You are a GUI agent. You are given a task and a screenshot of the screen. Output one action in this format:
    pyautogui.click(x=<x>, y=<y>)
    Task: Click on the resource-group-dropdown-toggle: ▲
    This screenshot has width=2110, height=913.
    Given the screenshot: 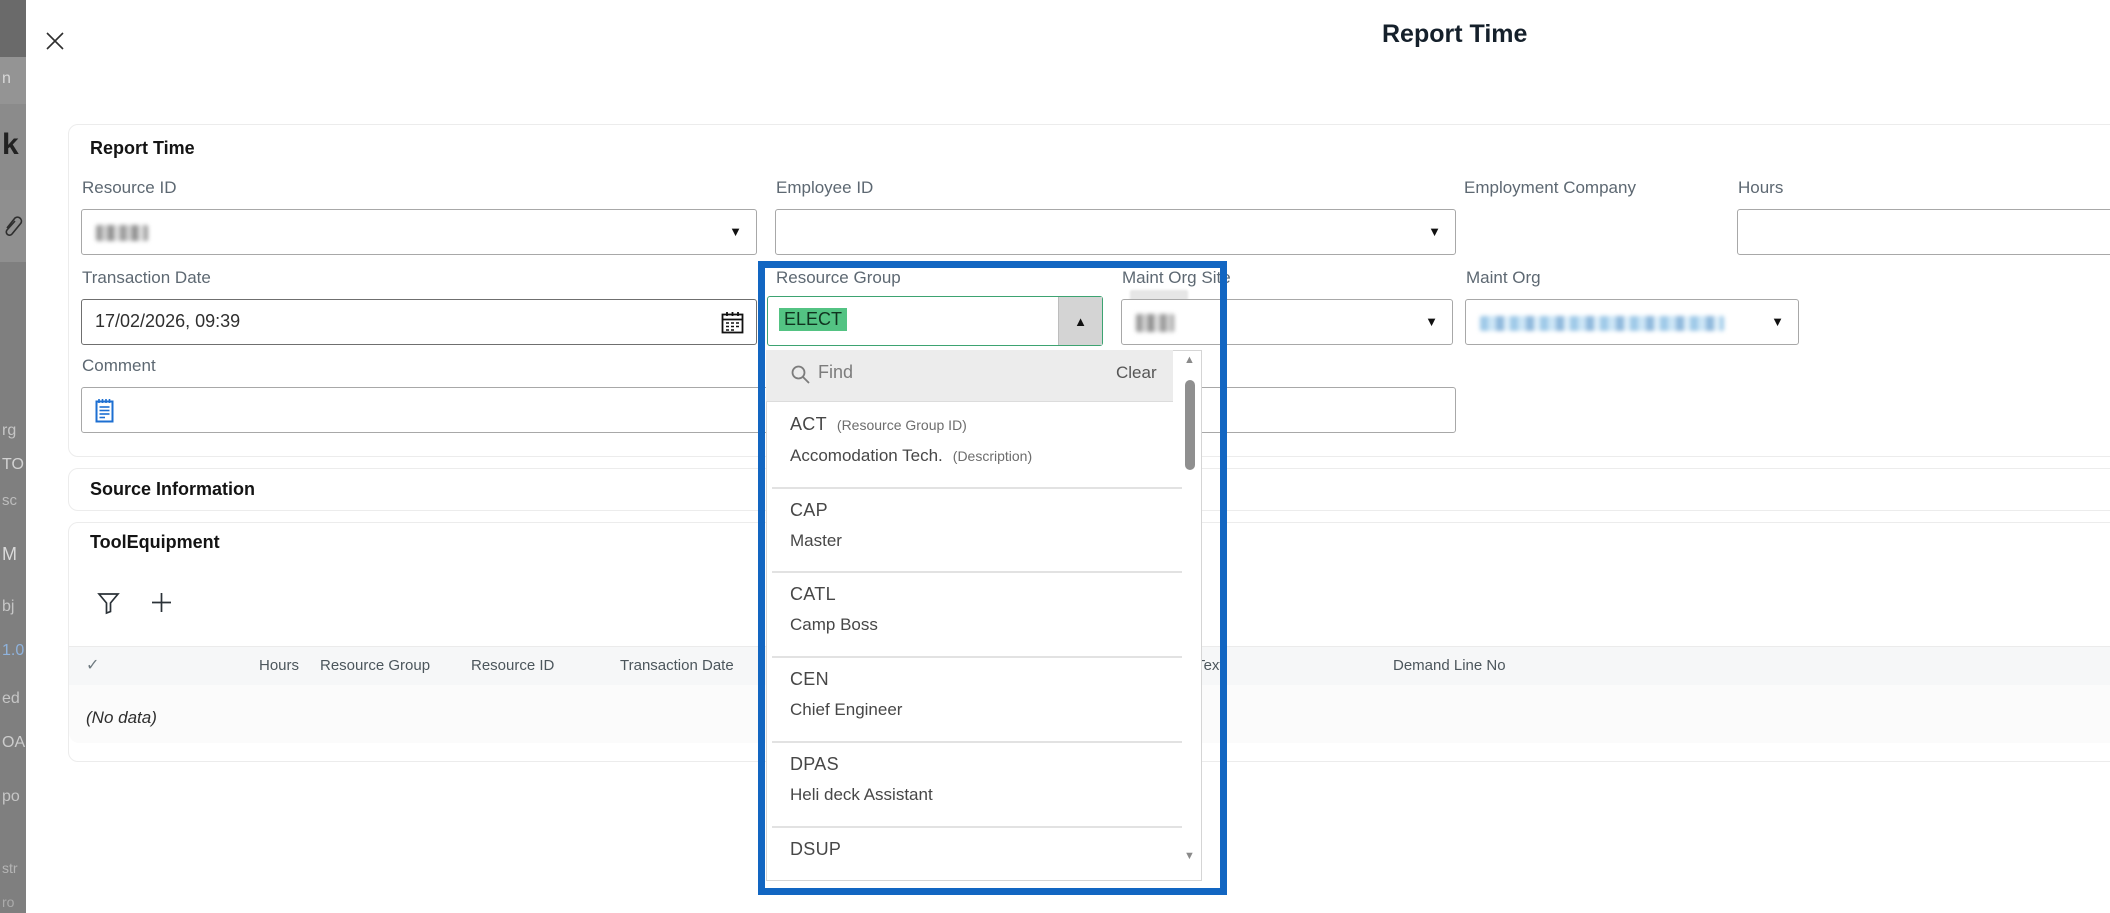 What is the action you would take?
    pyautogui.click(x=1080, y=321)
    